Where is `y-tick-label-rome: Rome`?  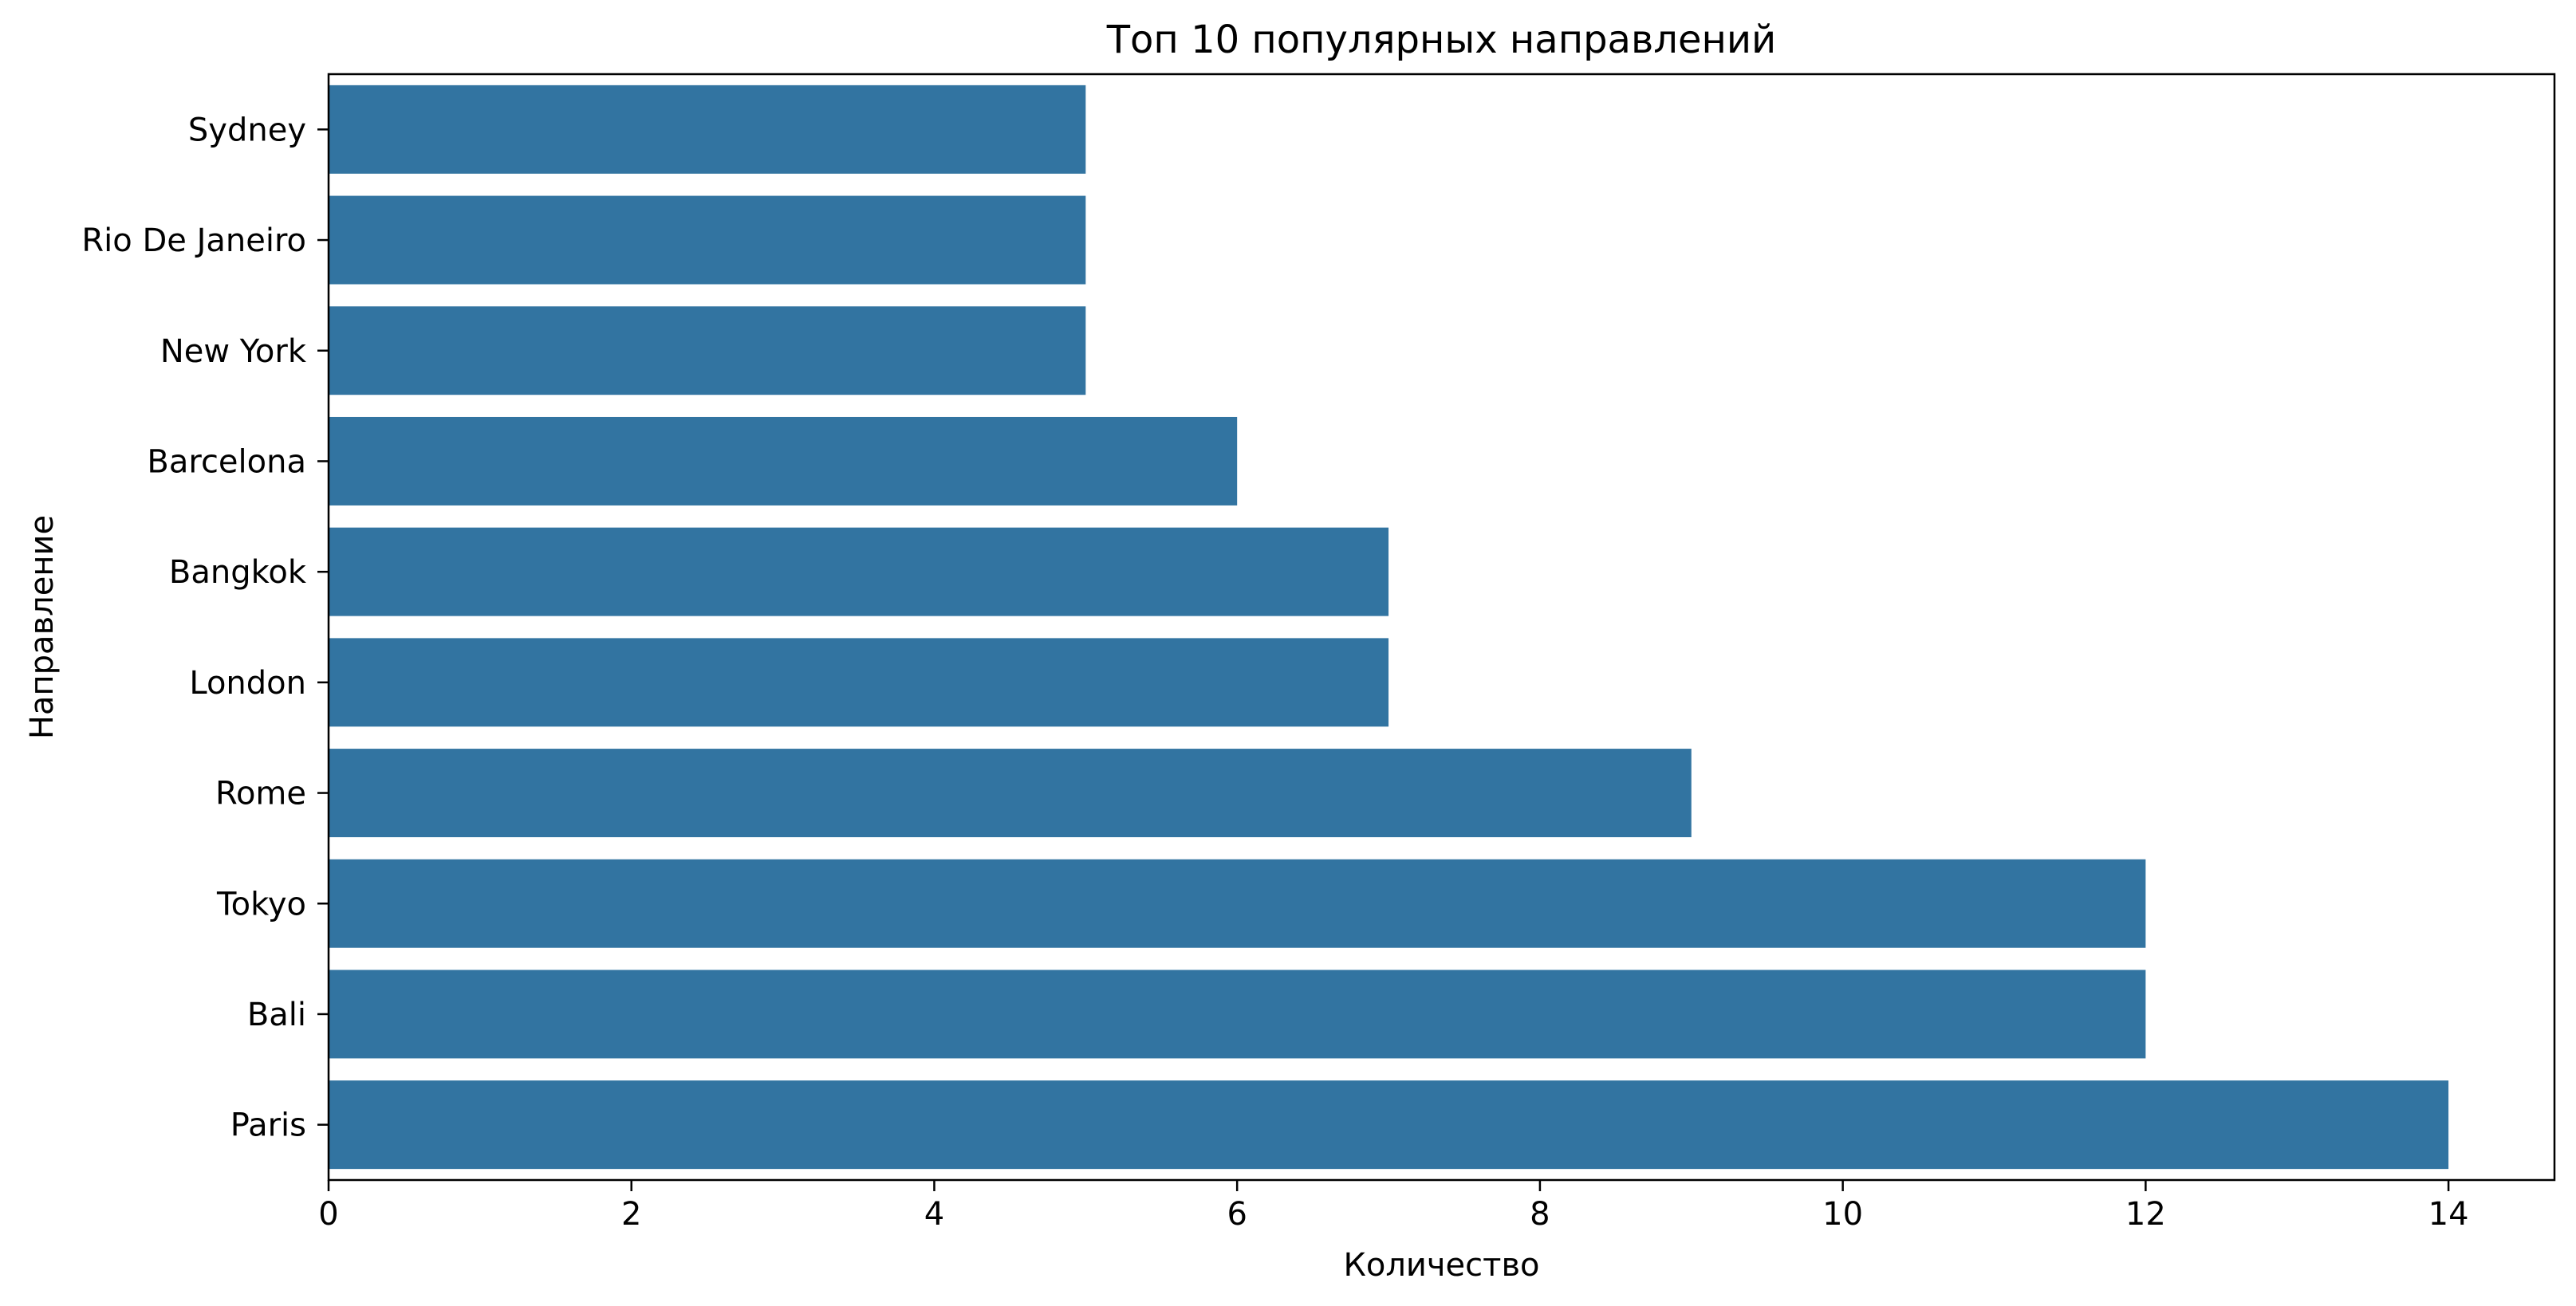
y-tick-label-rome: Rome is located at coordinates (260, 794).